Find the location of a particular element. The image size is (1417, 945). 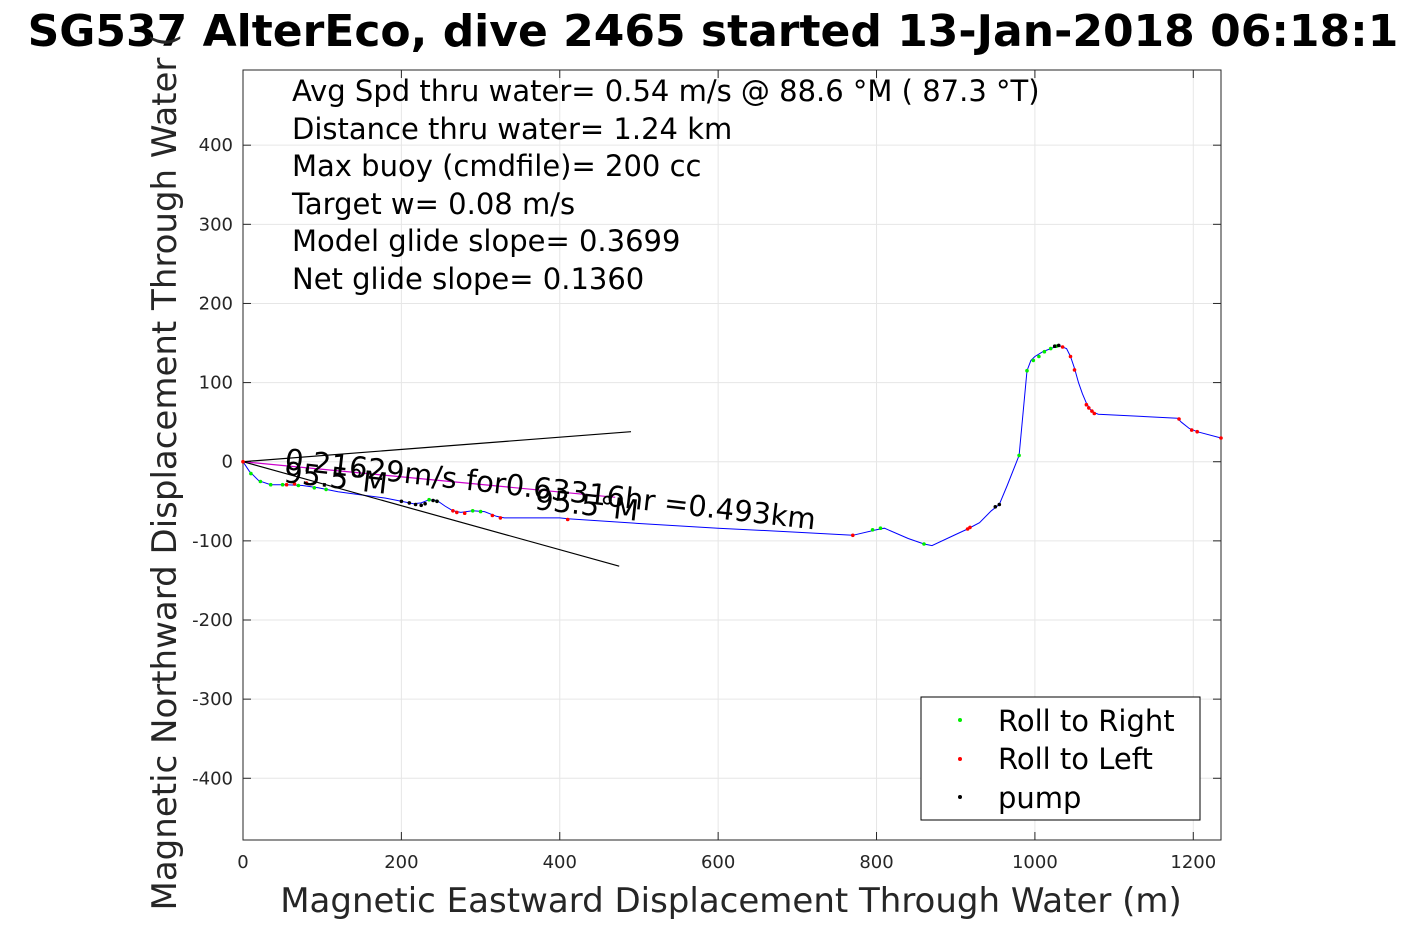

y-tick-label: 100 is located at coordinates (216, 383).